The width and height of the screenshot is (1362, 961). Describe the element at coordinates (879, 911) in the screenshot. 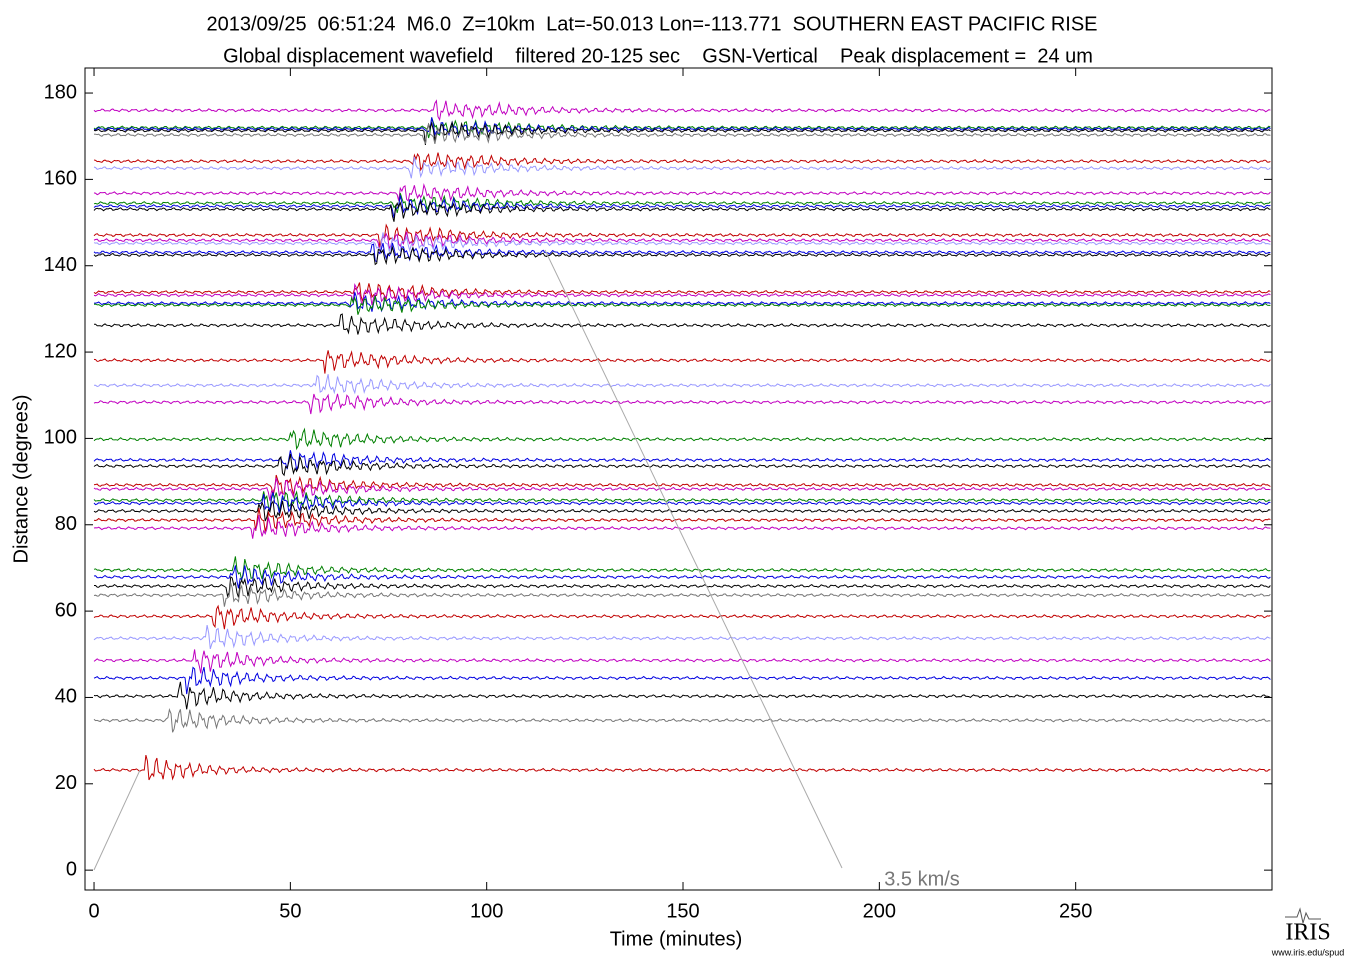

I see `x-tick-label: 200` at that location.